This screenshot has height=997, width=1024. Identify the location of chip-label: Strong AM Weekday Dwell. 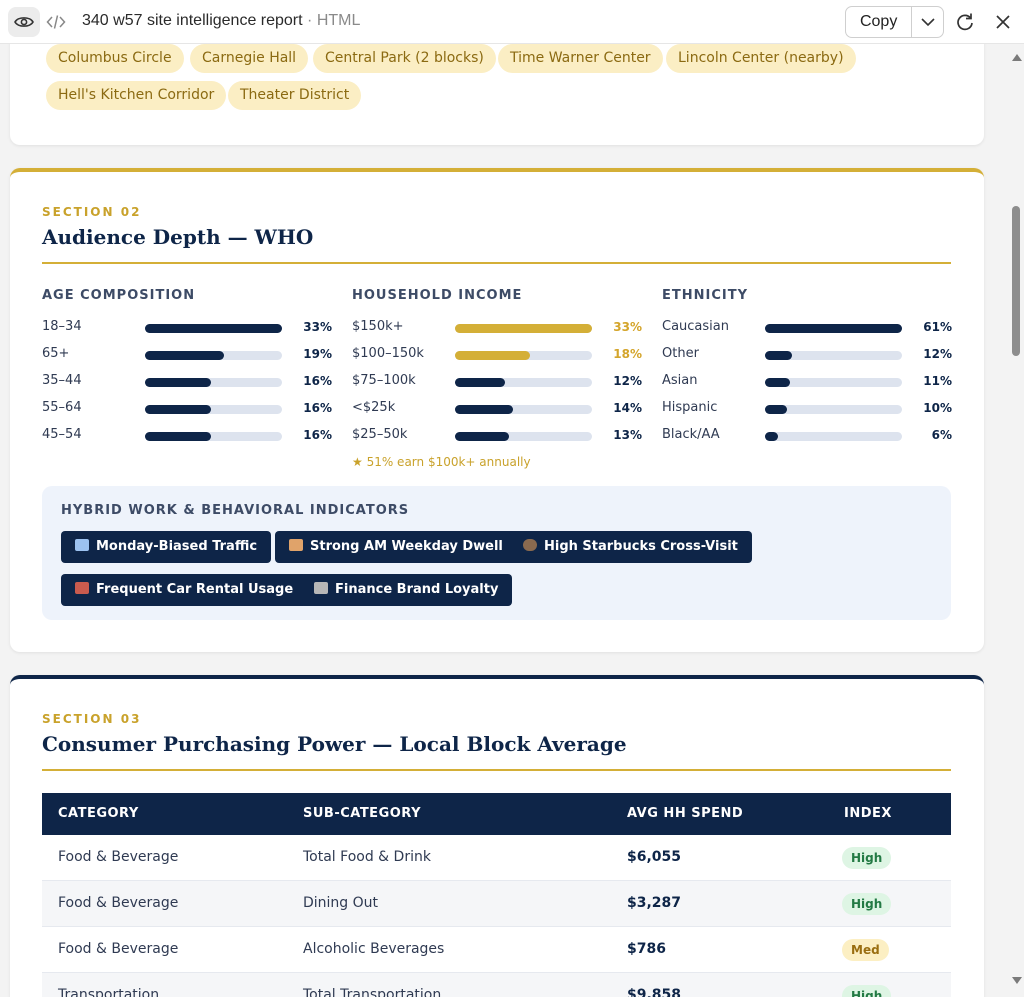
(406, 546).